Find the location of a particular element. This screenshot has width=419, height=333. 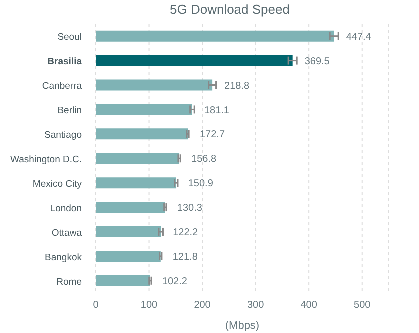

y-tick-label: London is located at coordinates (66, 208).